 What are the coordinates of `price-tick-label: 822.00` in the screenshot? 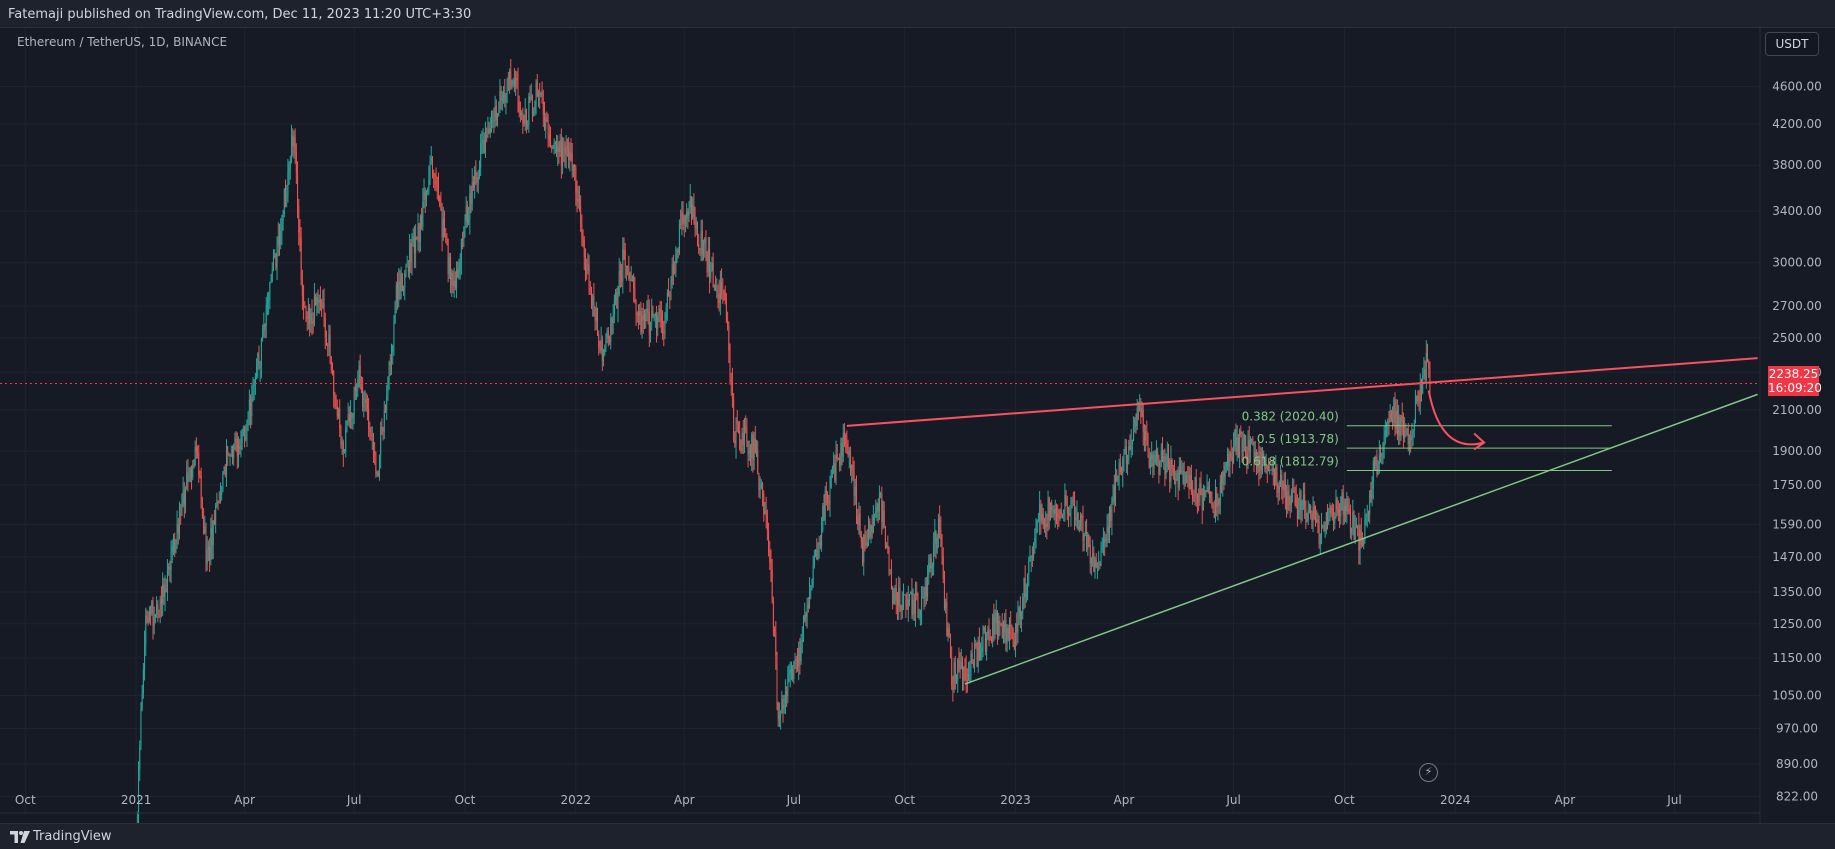 It's located at (1797, 797).